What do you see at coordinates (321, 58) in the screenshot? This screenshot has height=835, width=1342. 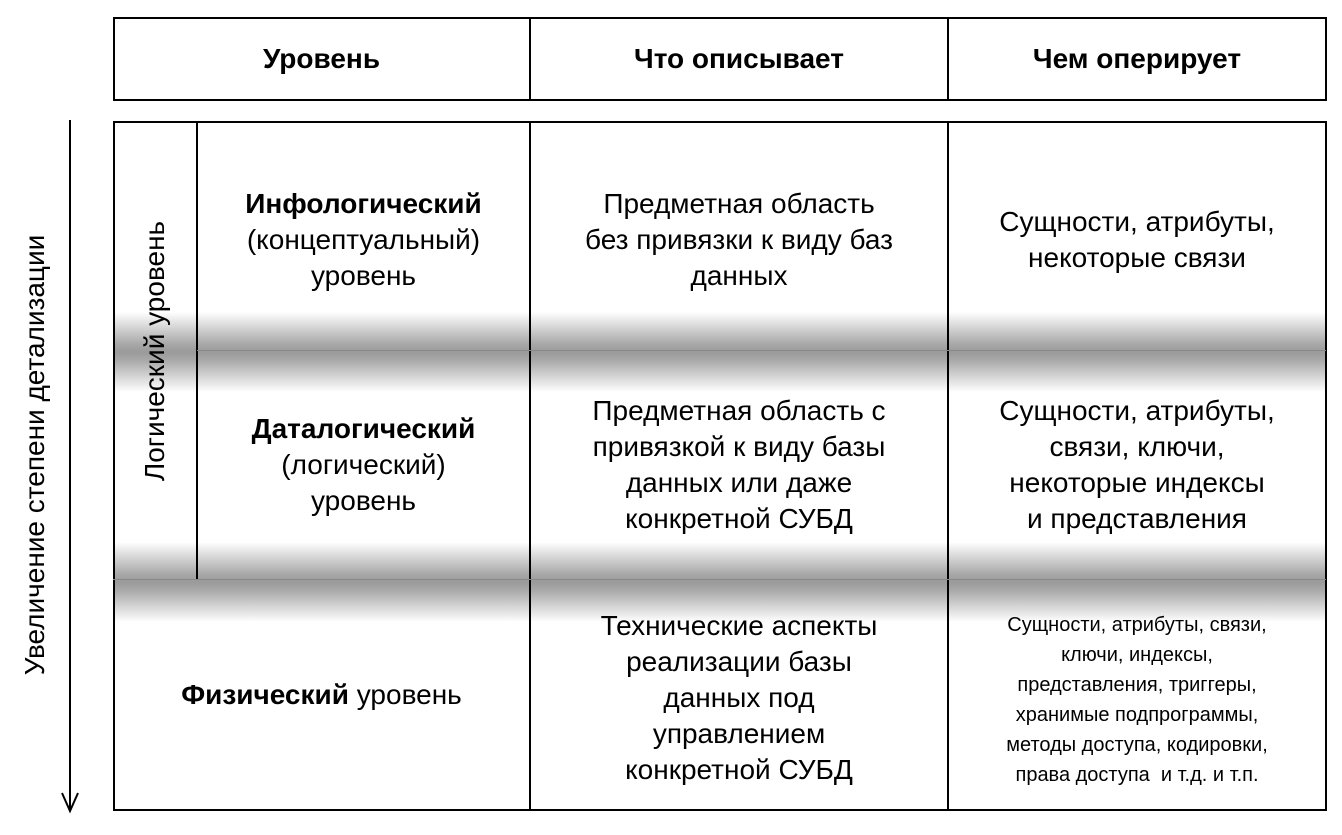 I see `header-level: Уровень` at bounding box center [321, 58].